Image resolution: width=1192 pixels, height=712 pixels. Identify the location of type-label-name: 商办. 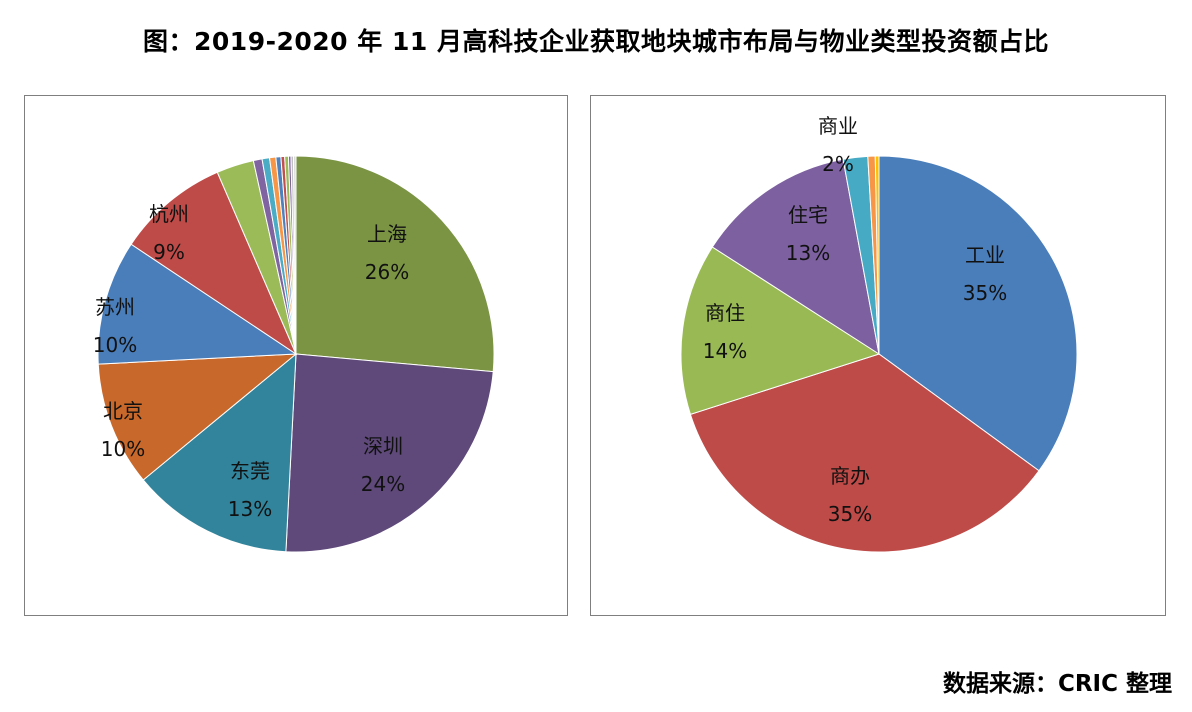
(850, 476).